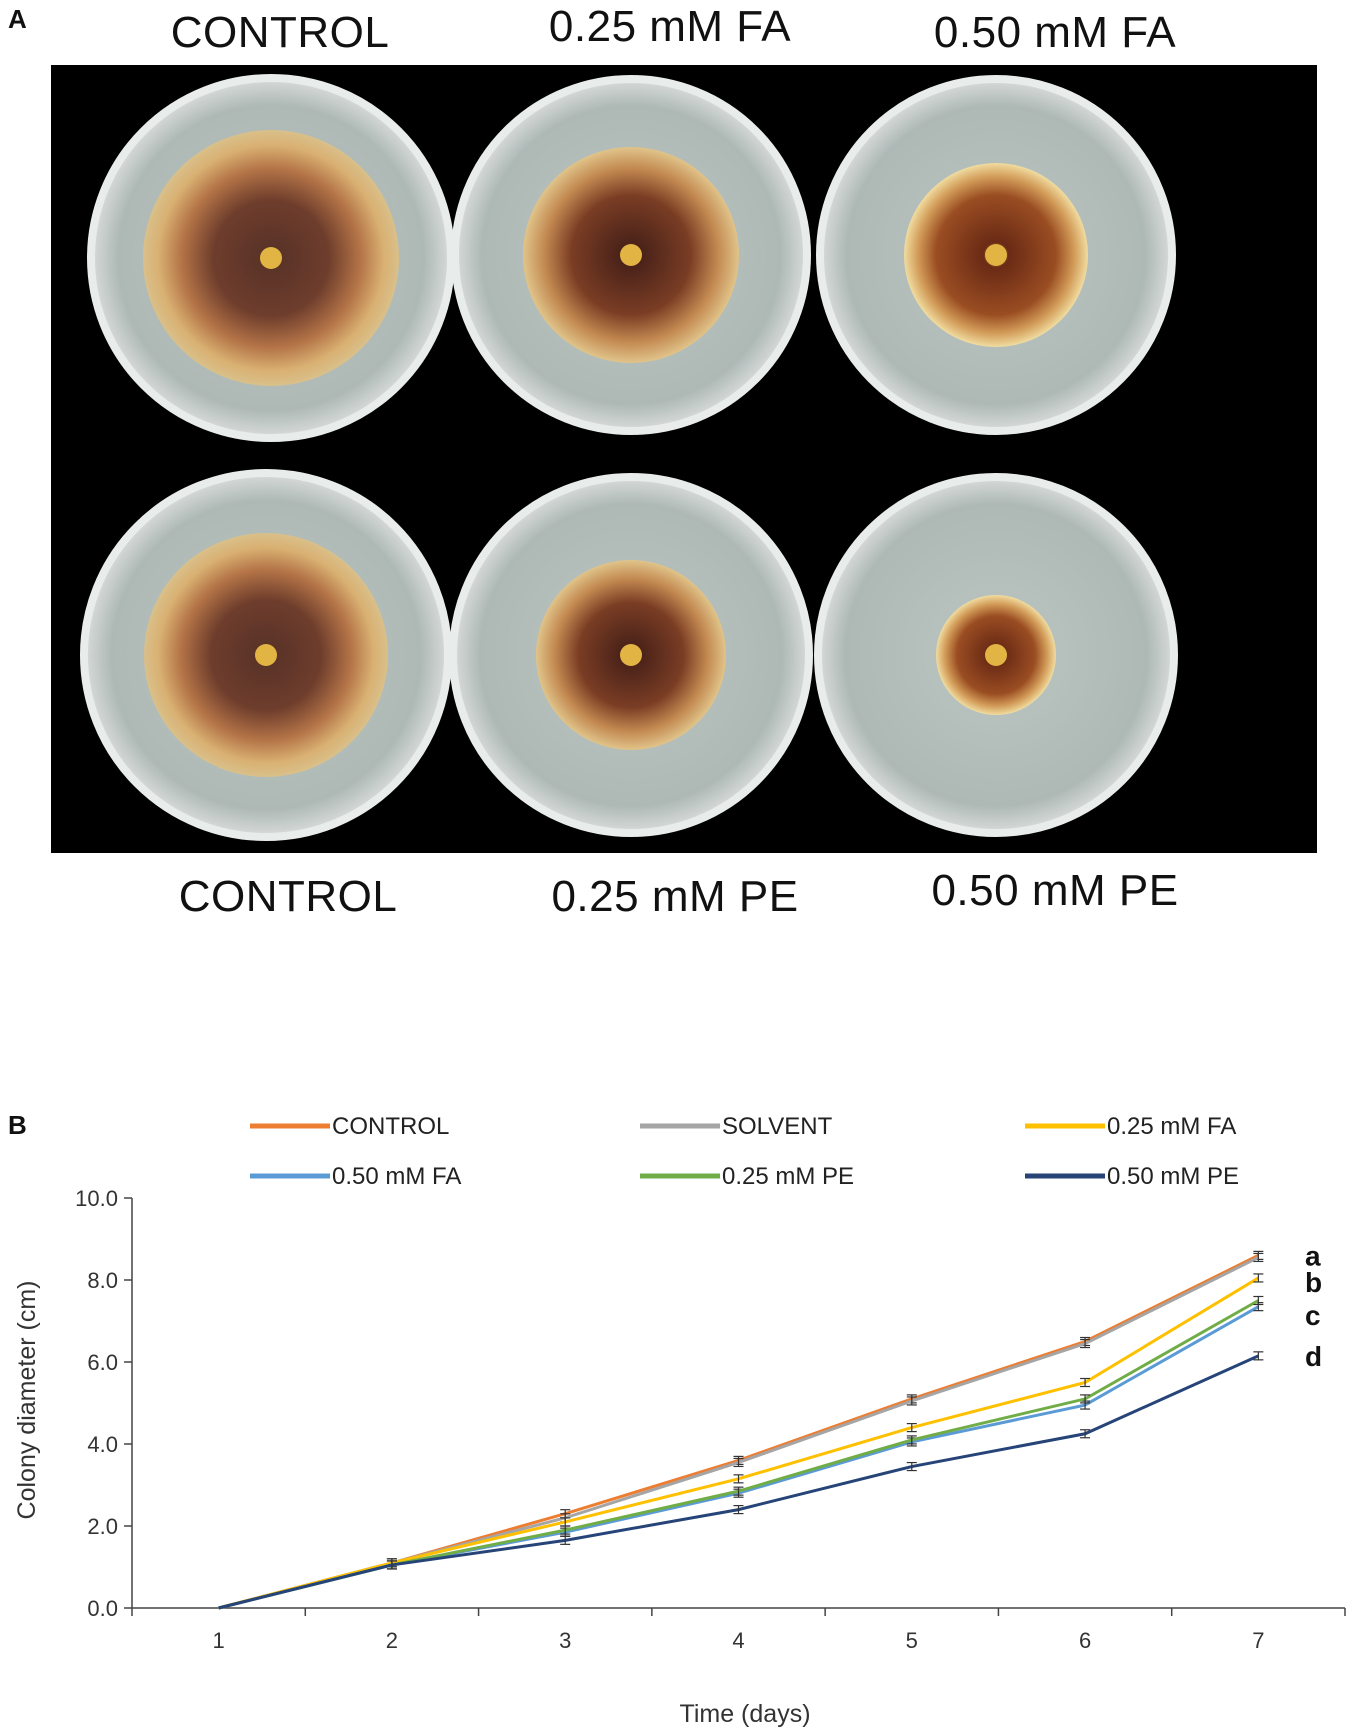  I want to click on y-tick-label: 2.0, so click(102, 1526).